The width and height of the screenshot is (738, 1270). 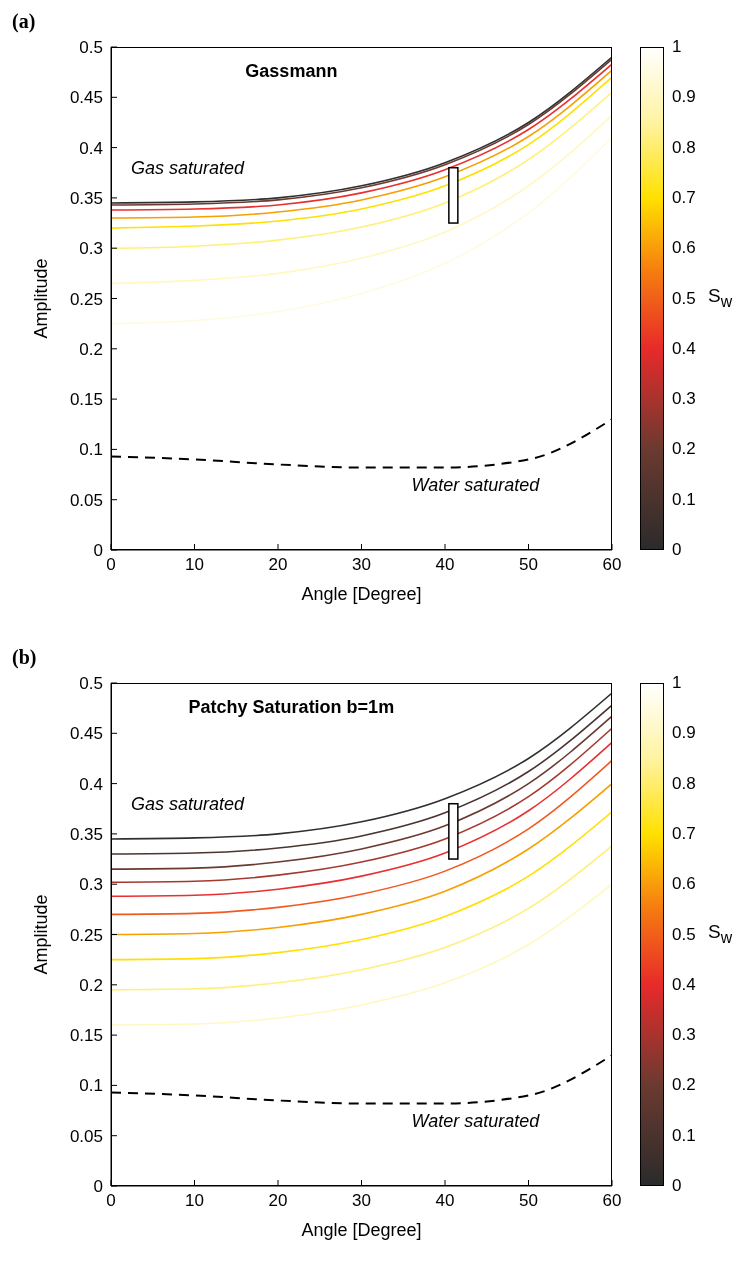 What do you see at coordinates (291, 71) in the screenshot?
I see `text: Gassmann` at bounding box center [291, 71].